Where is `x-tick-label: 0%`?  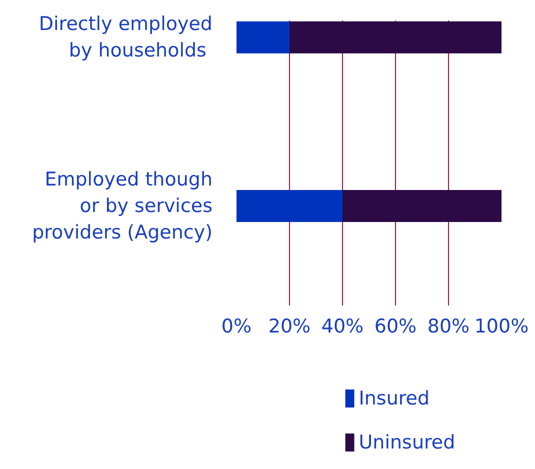
x-tick-label: 0% is located at coordinates (236, 327).